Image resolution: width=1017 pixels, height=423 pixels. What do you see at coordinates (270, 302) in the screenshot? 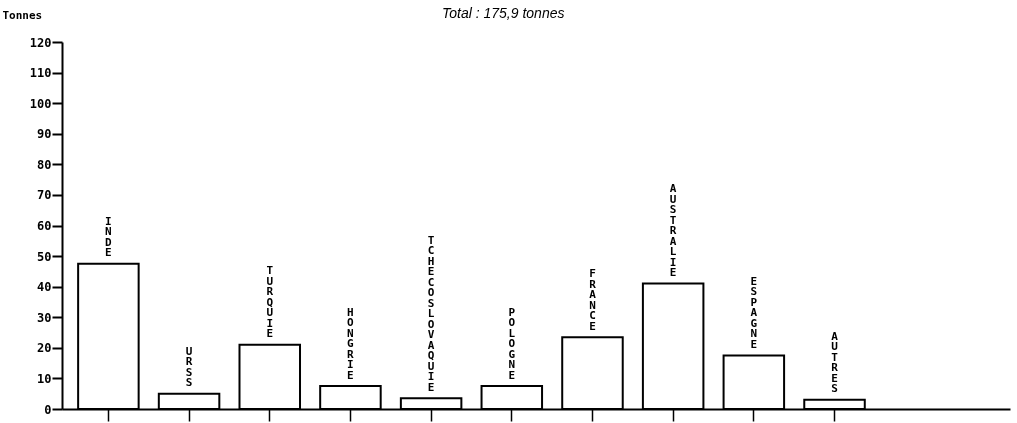
I see `x-tick-label: TURQUIE` at bounding box center [270, 302].